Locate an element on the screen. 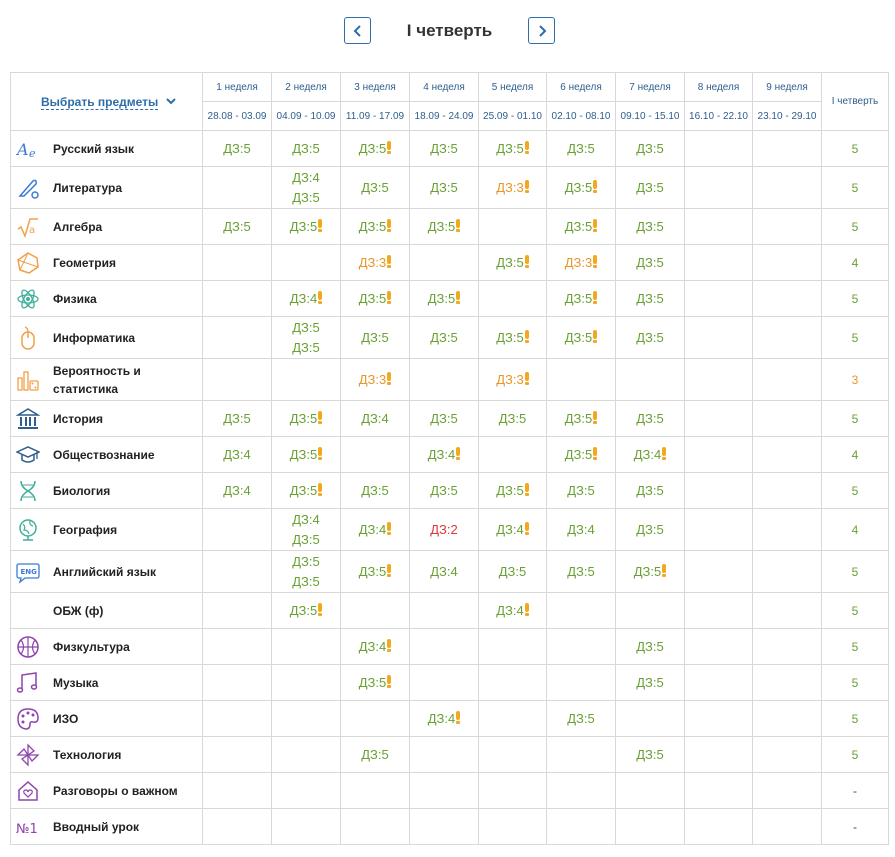 This screenshot has width=895, height=857. subject-cell: Разговоры о важном is located at coordinates (106, 790).